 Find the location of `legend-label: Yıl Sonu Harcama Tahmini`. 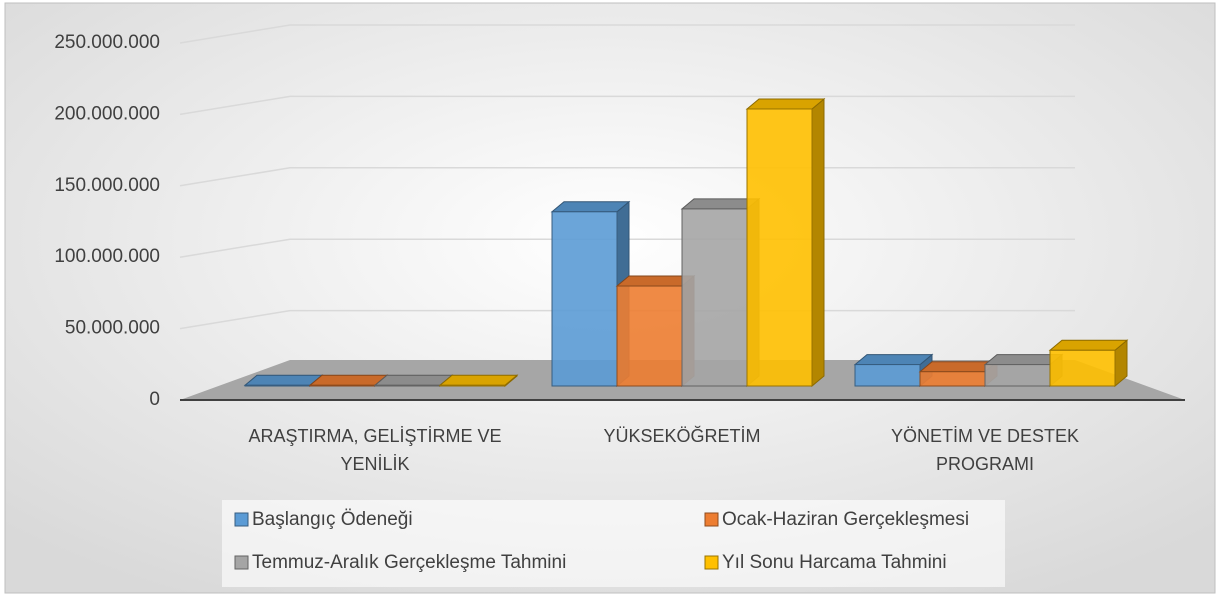

legend-label: Yıl Sonu Harcama Tahmini is located at coordinates (834, 562).